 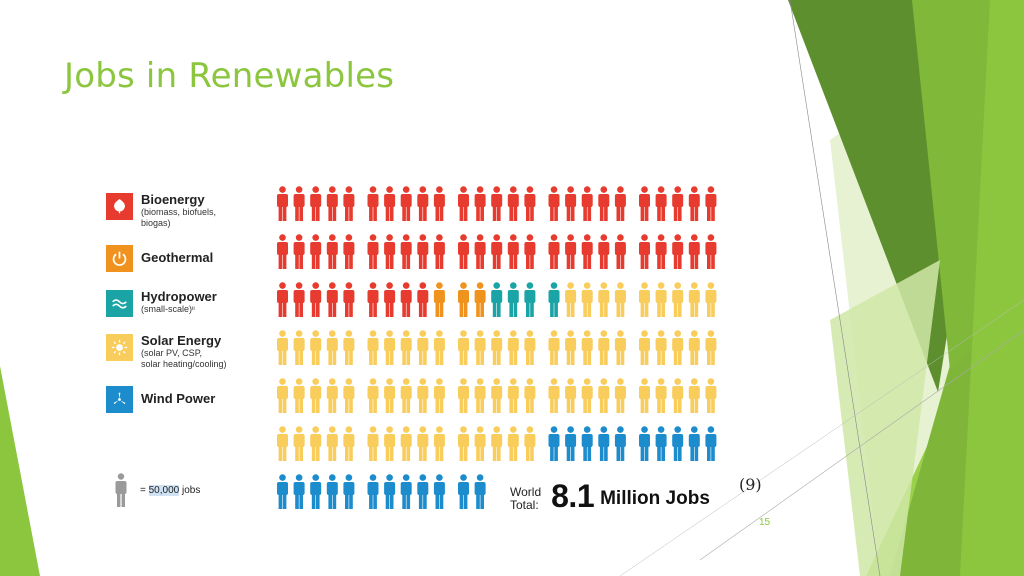 I want to click on legend-sublabel: (biomass, biofuels, biogas), so click(x=179, y=217).